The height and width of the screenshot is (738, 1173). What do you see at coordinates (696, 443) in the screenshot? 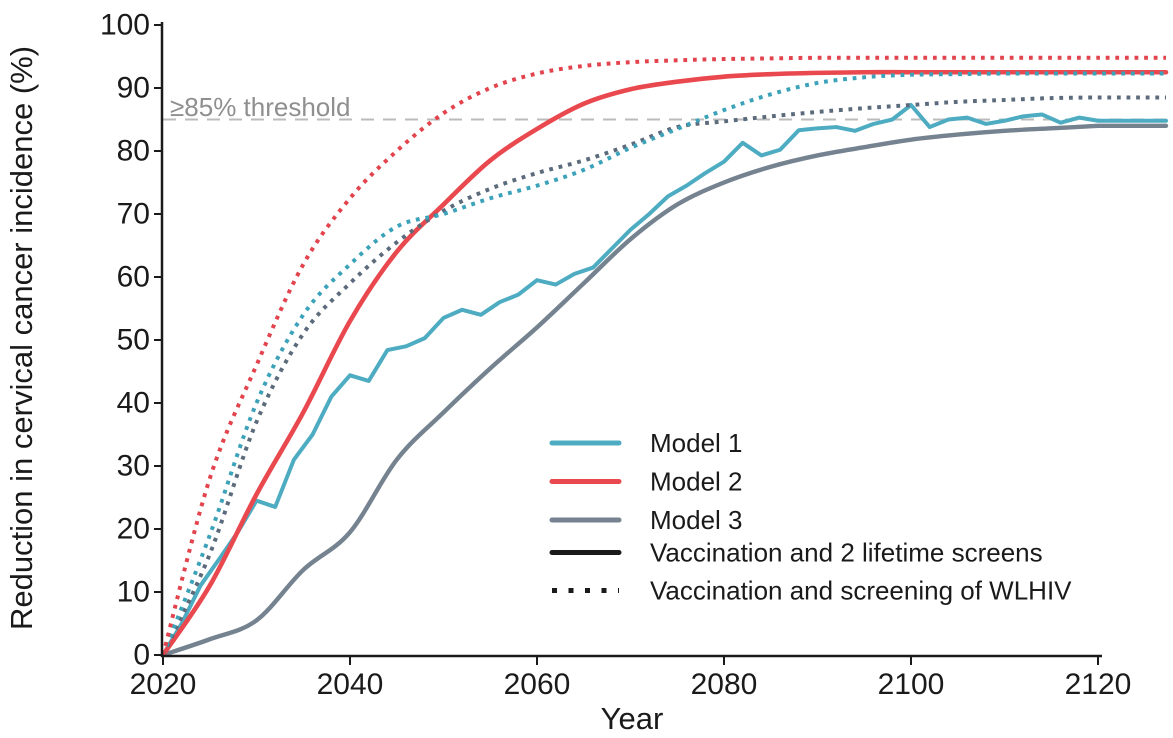
I see `legend-label-model-1: Model 1` at bounding box center [696, 443].